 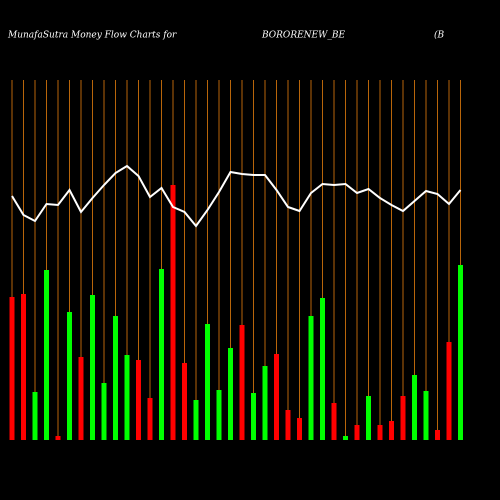 I want to click on price-line, so click(x=236, y=196).